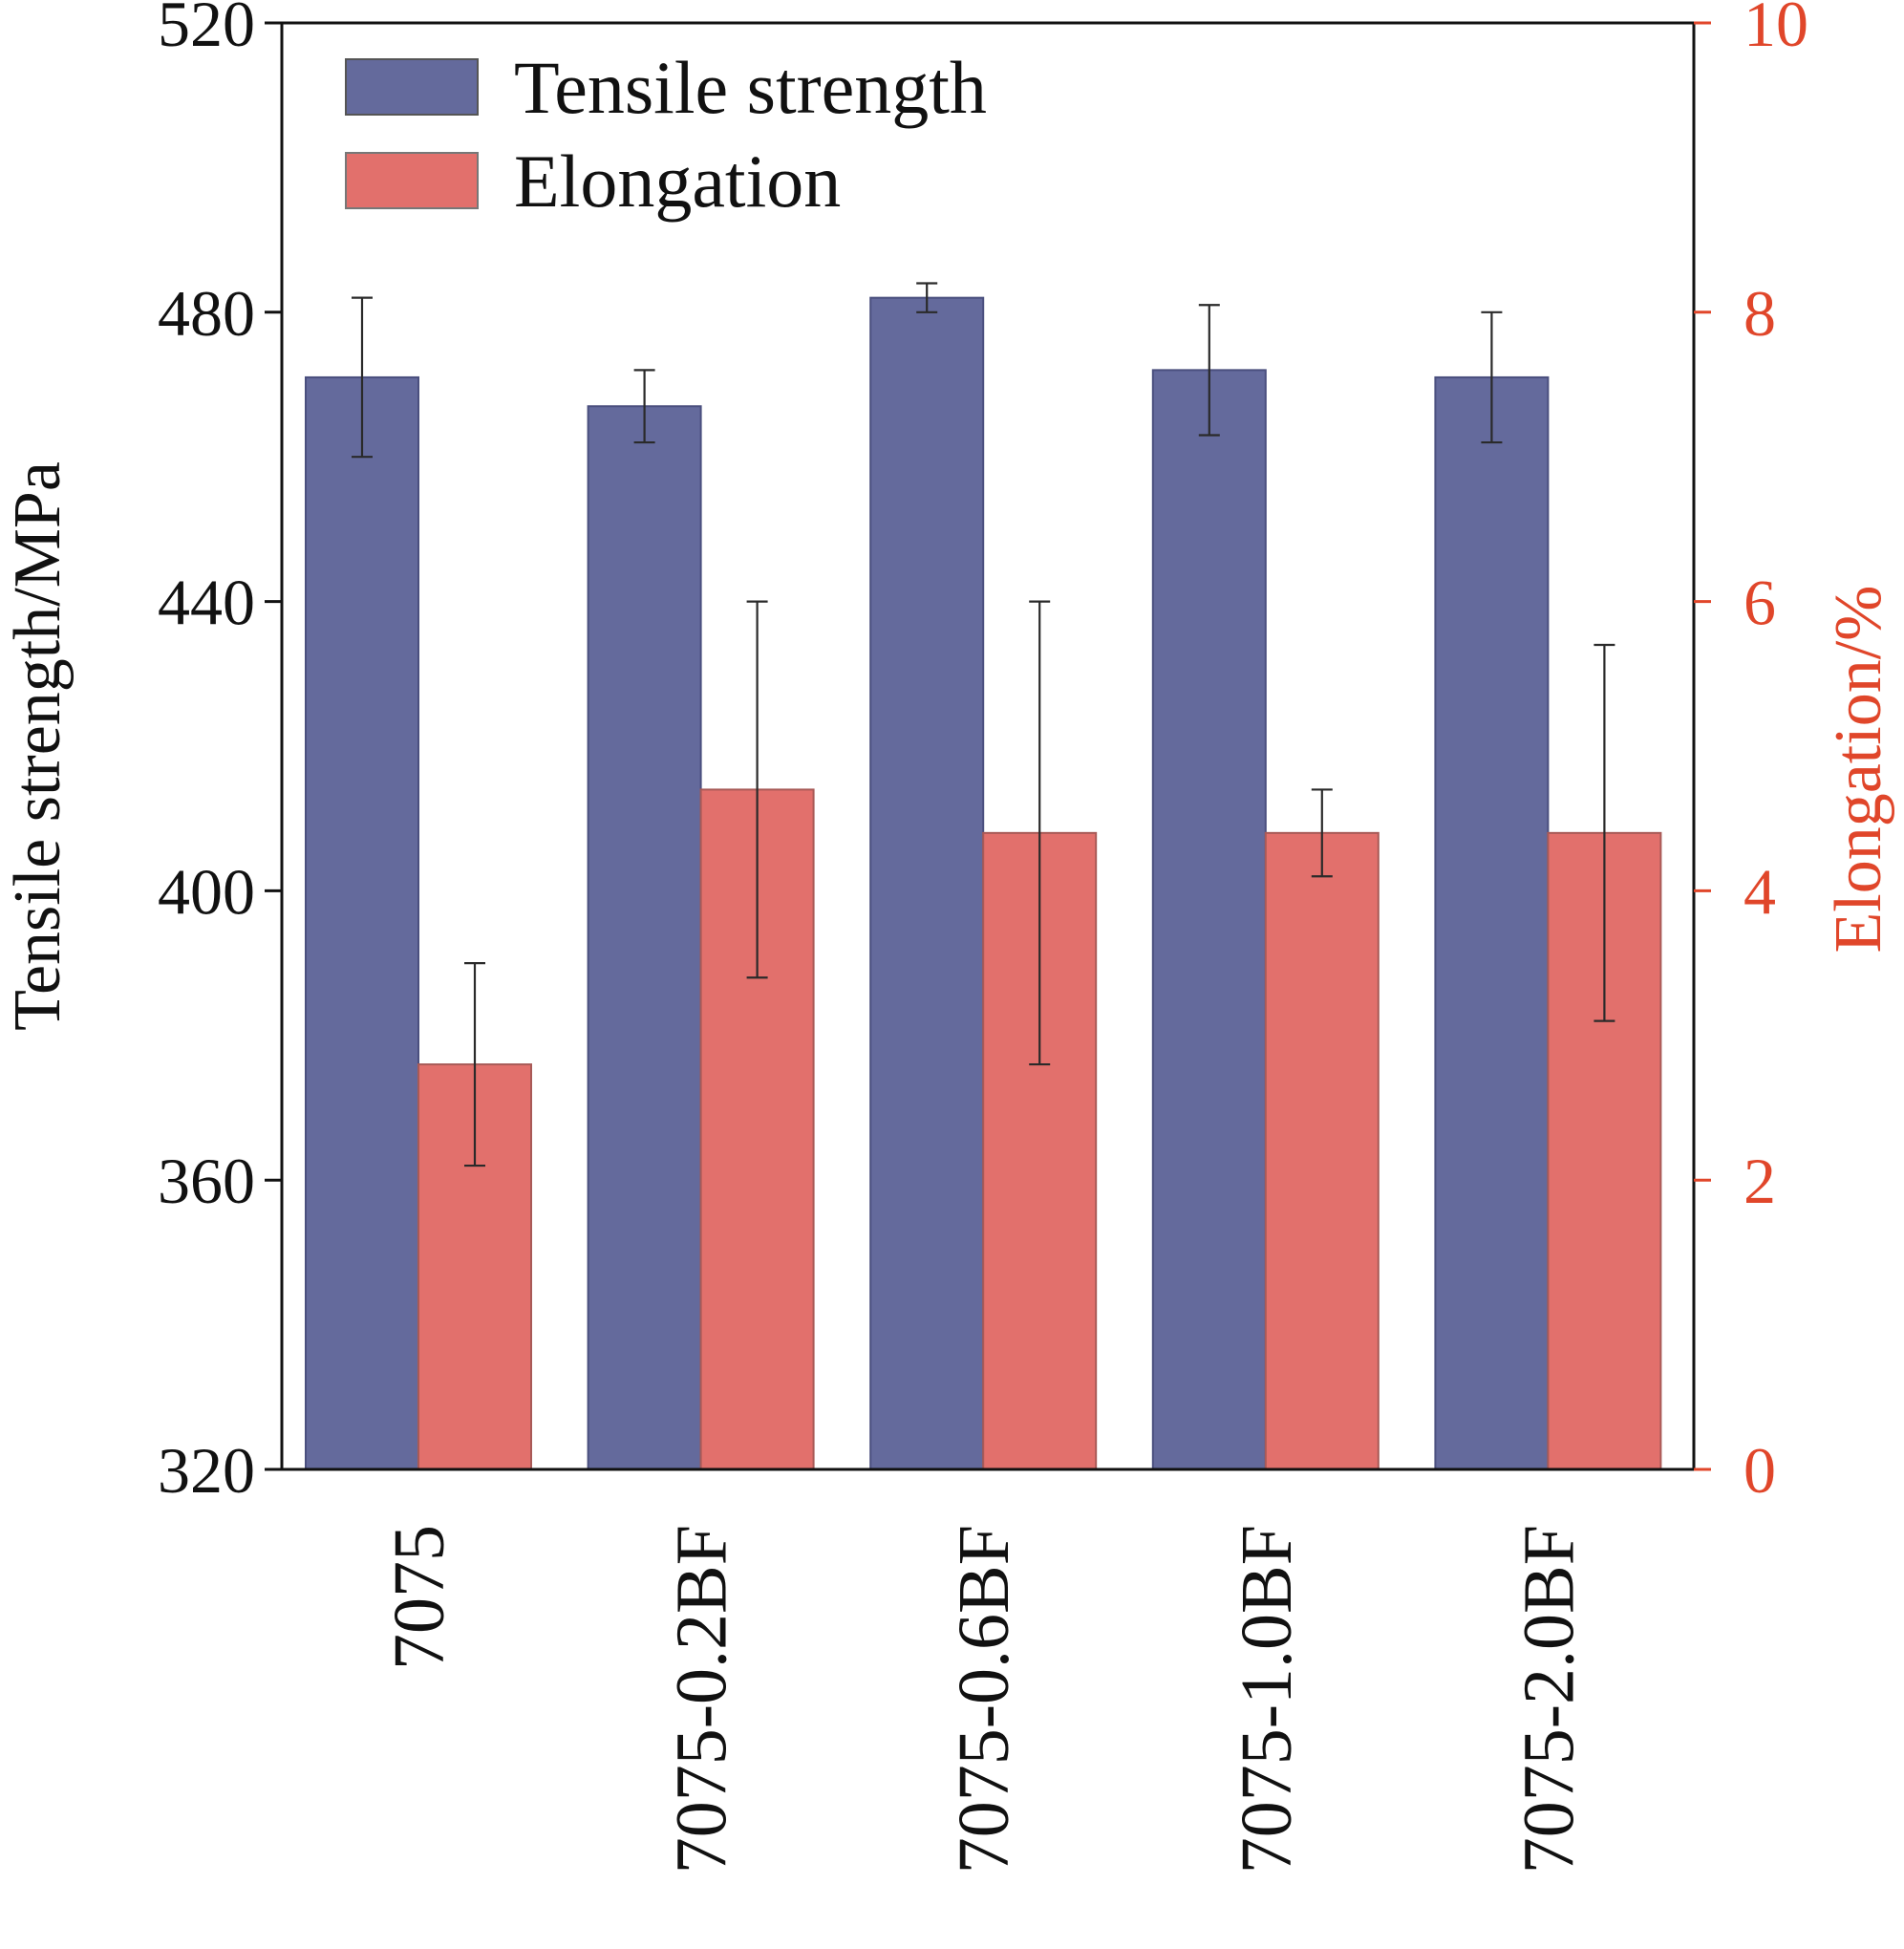  What do you see at coordinates (206, 1470) in the screenshot?
I see `left-tick-label-0: 320` at bounding box center [206, 1470].